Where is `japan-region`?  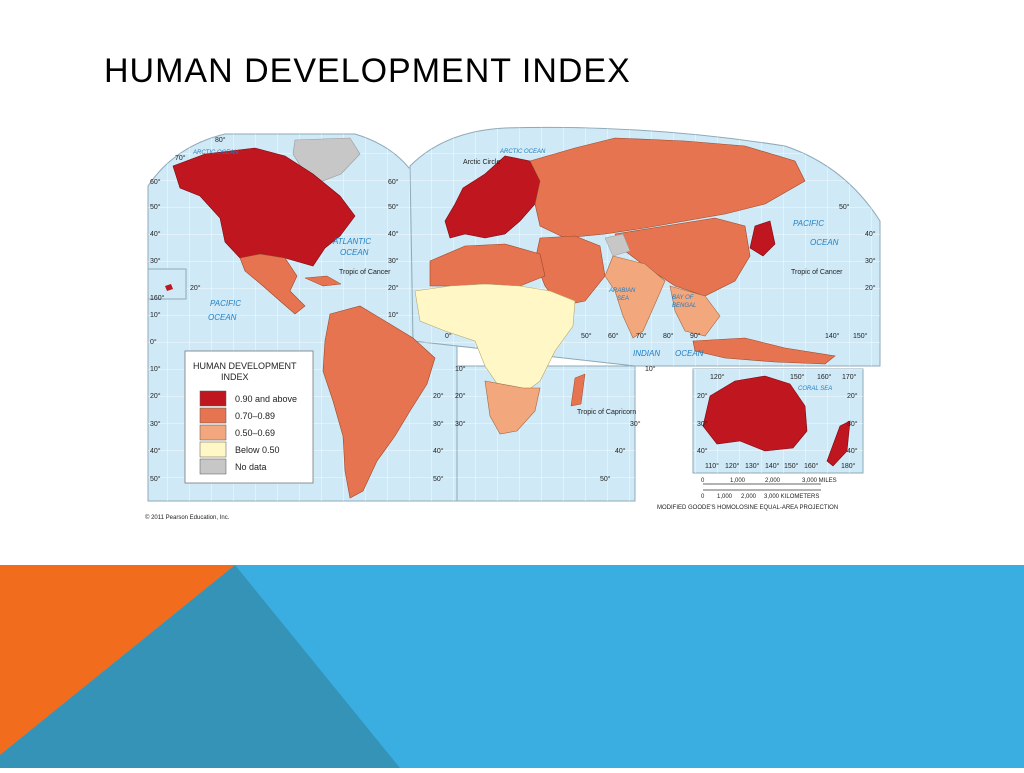 japan-region is located at coordinates (762, 238).